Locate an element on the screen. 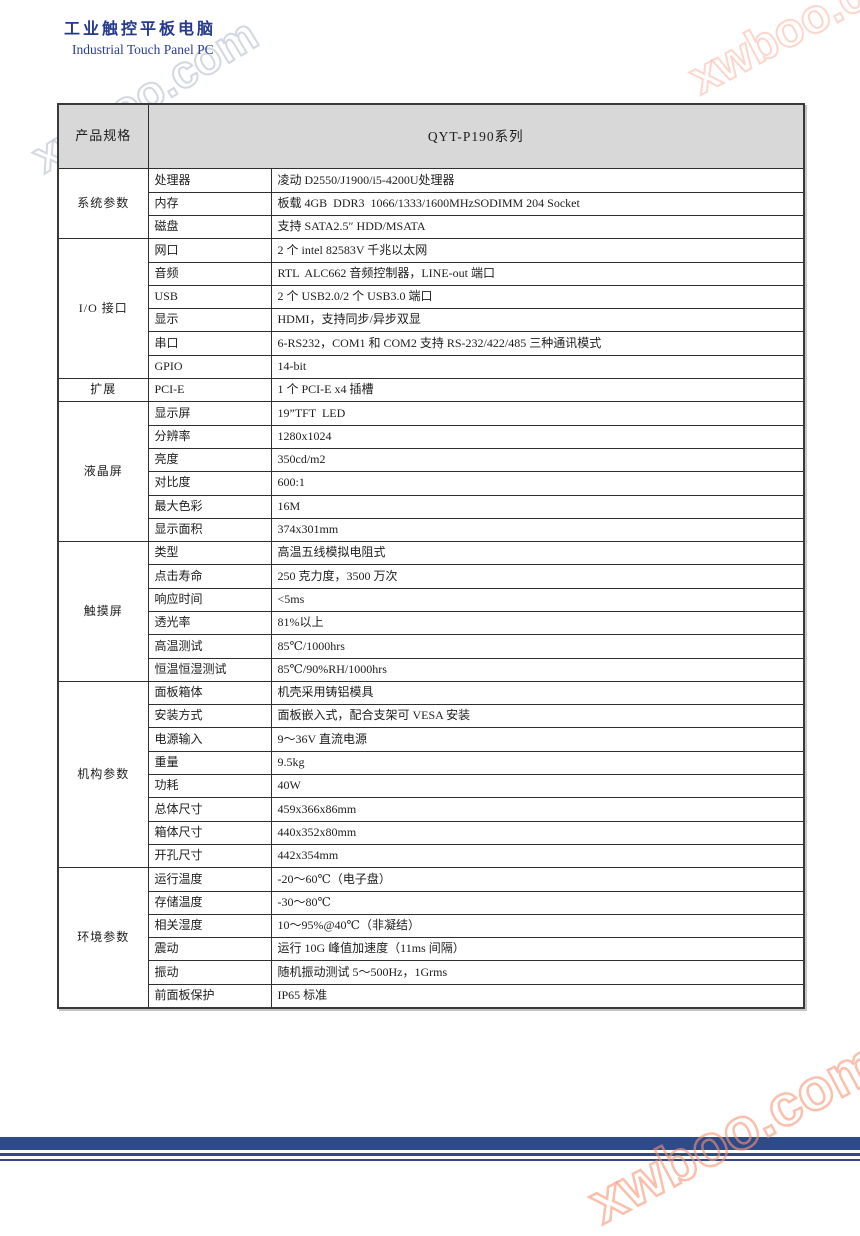  group-label-0: 系统参数 is located at coordinates (103, 204).